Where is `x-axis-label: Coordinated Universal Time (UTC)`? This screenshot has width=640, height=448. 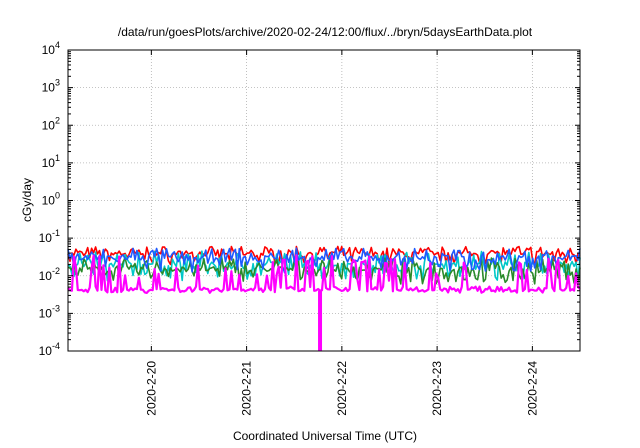
x-axis-label: Coordinated Universal Time (UTC) is located at coordinates (325, 436).